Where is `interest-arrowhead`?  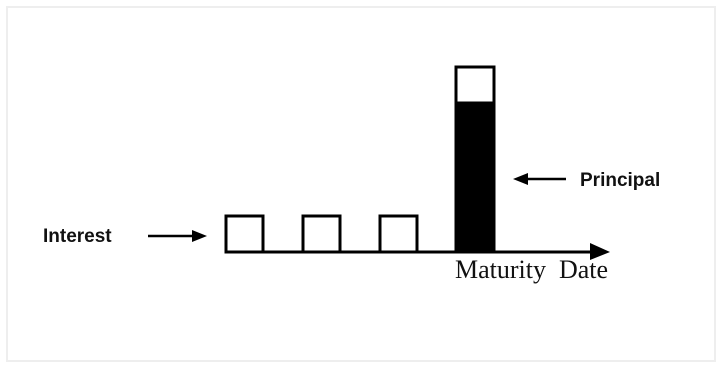
interest-arrowhead is located at coordinates (199, 236).